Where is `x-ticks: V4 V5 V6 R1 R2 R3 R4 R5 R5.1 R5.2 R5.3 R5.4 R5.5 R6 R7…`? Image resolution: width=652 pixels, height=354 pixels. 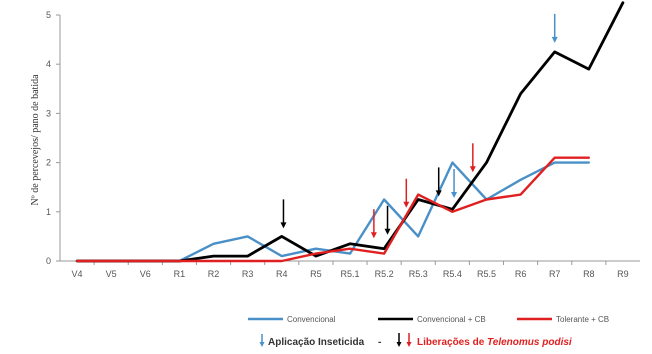
x-ticks: V4 V5 V6 R1 R2 R3 R4 R5 R5.1 R5.2 R5.3 R5.4 R5.5 R6 R7… is located at coordinates (350, 270).